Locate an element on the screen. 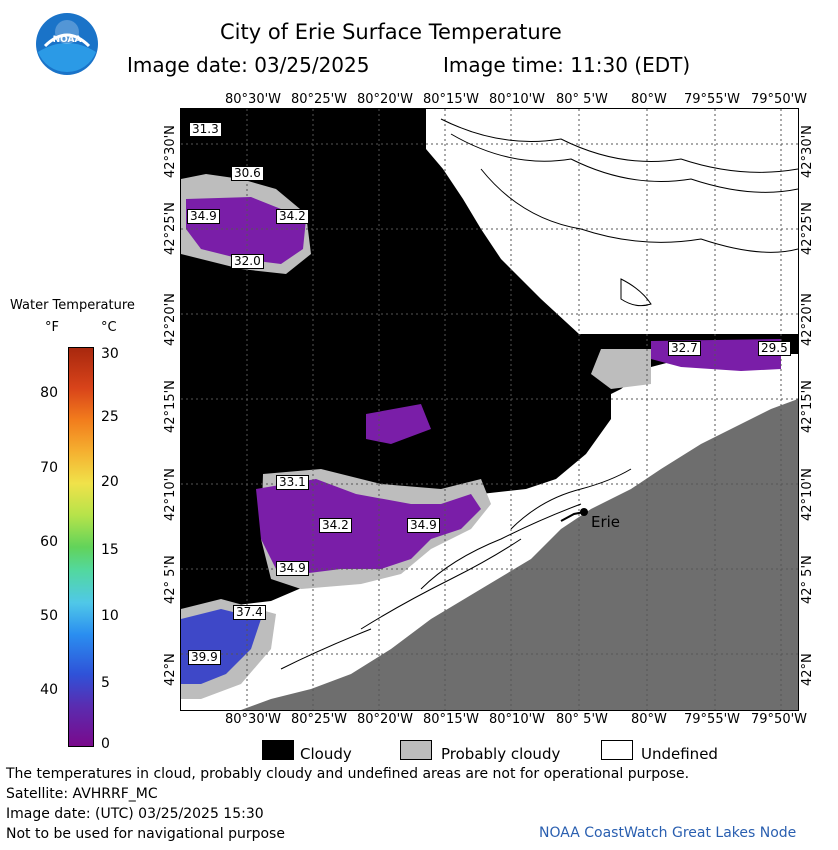  probably-cloudy-swatch is located at coordinates (416, 750).